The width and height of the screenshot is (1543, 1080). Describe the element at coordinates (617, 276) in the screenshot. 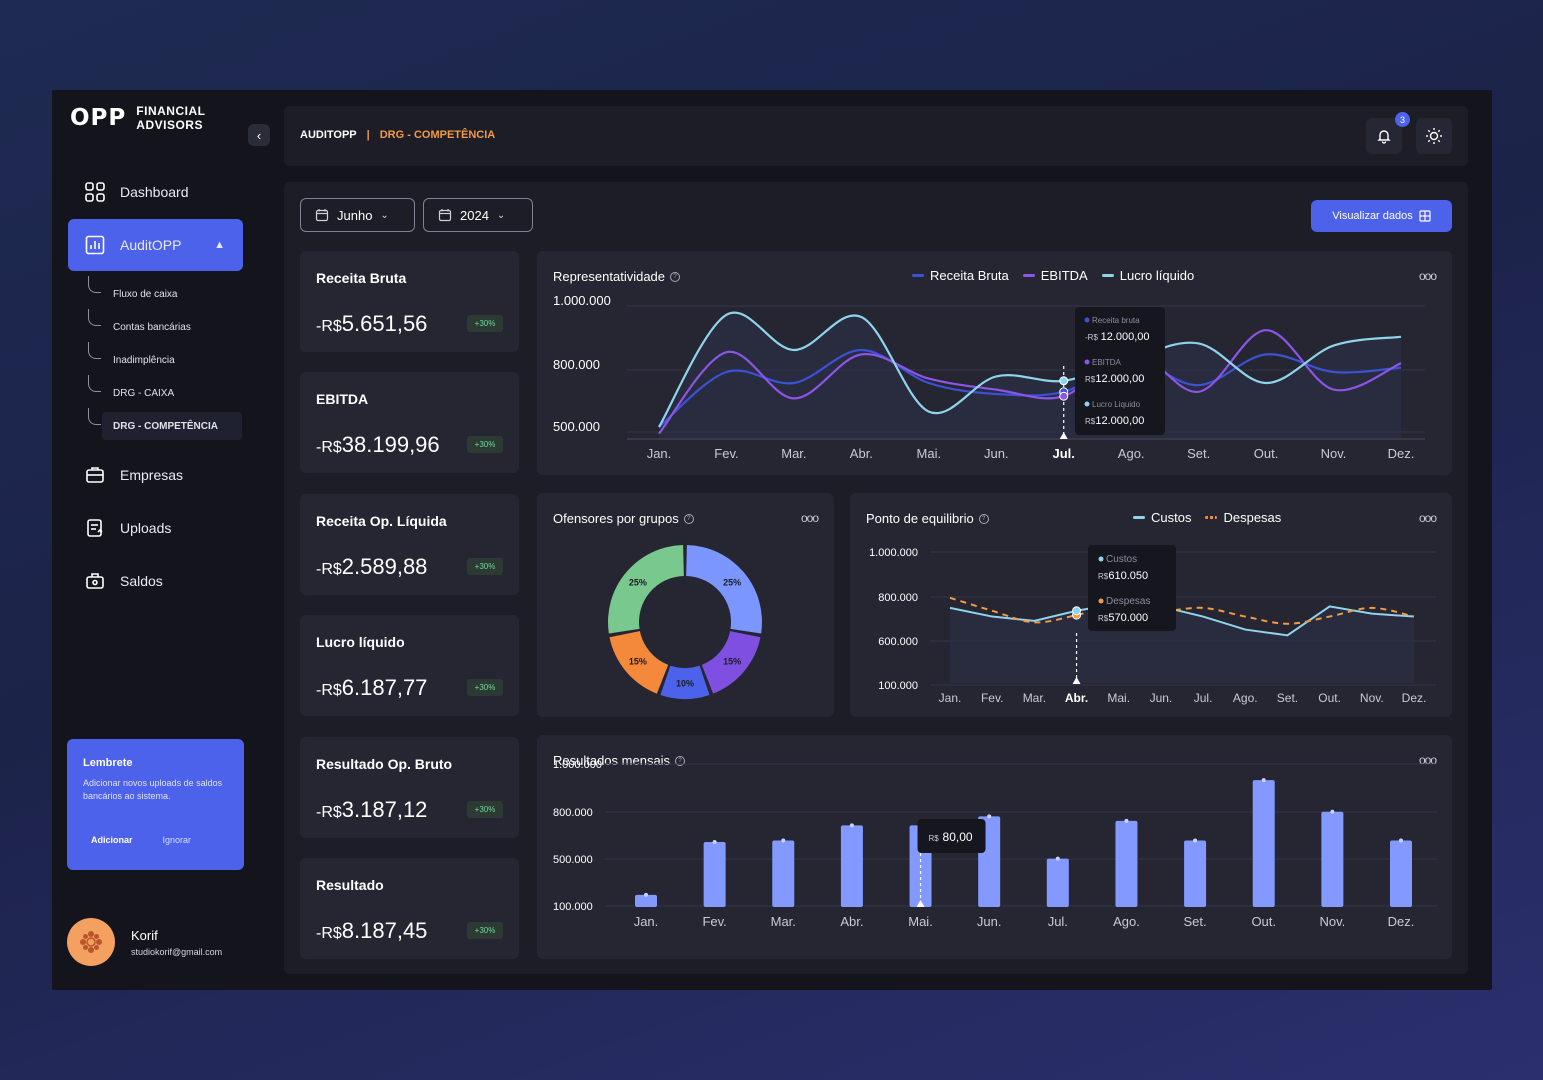

I see `card-title: Representatividade?` at that location.